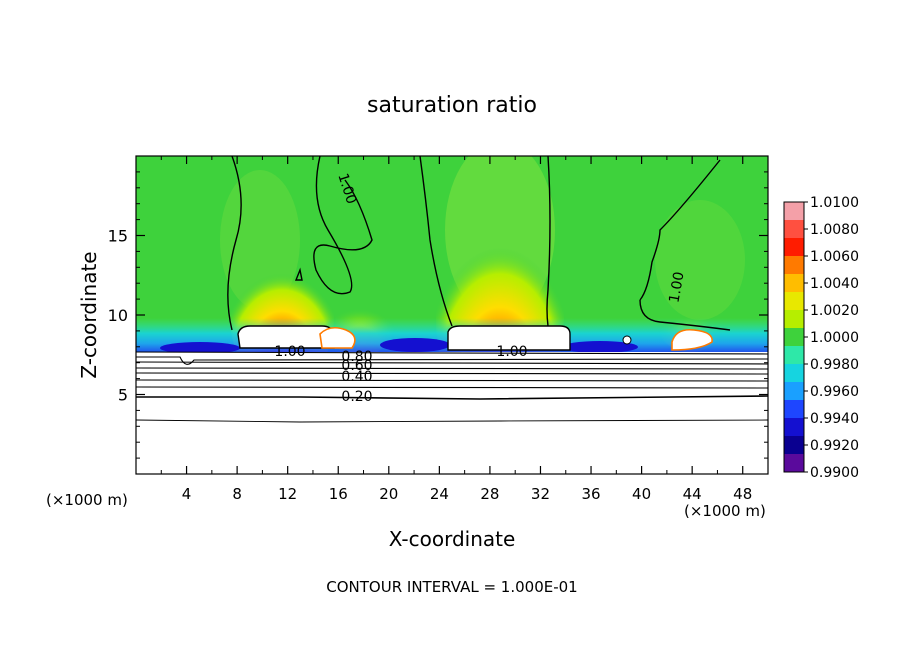 This screenshot has width=904, height=654. Describe the element at coordinates (590, 494) in the screenshot. I see `x-tick-label: 36` at that location.